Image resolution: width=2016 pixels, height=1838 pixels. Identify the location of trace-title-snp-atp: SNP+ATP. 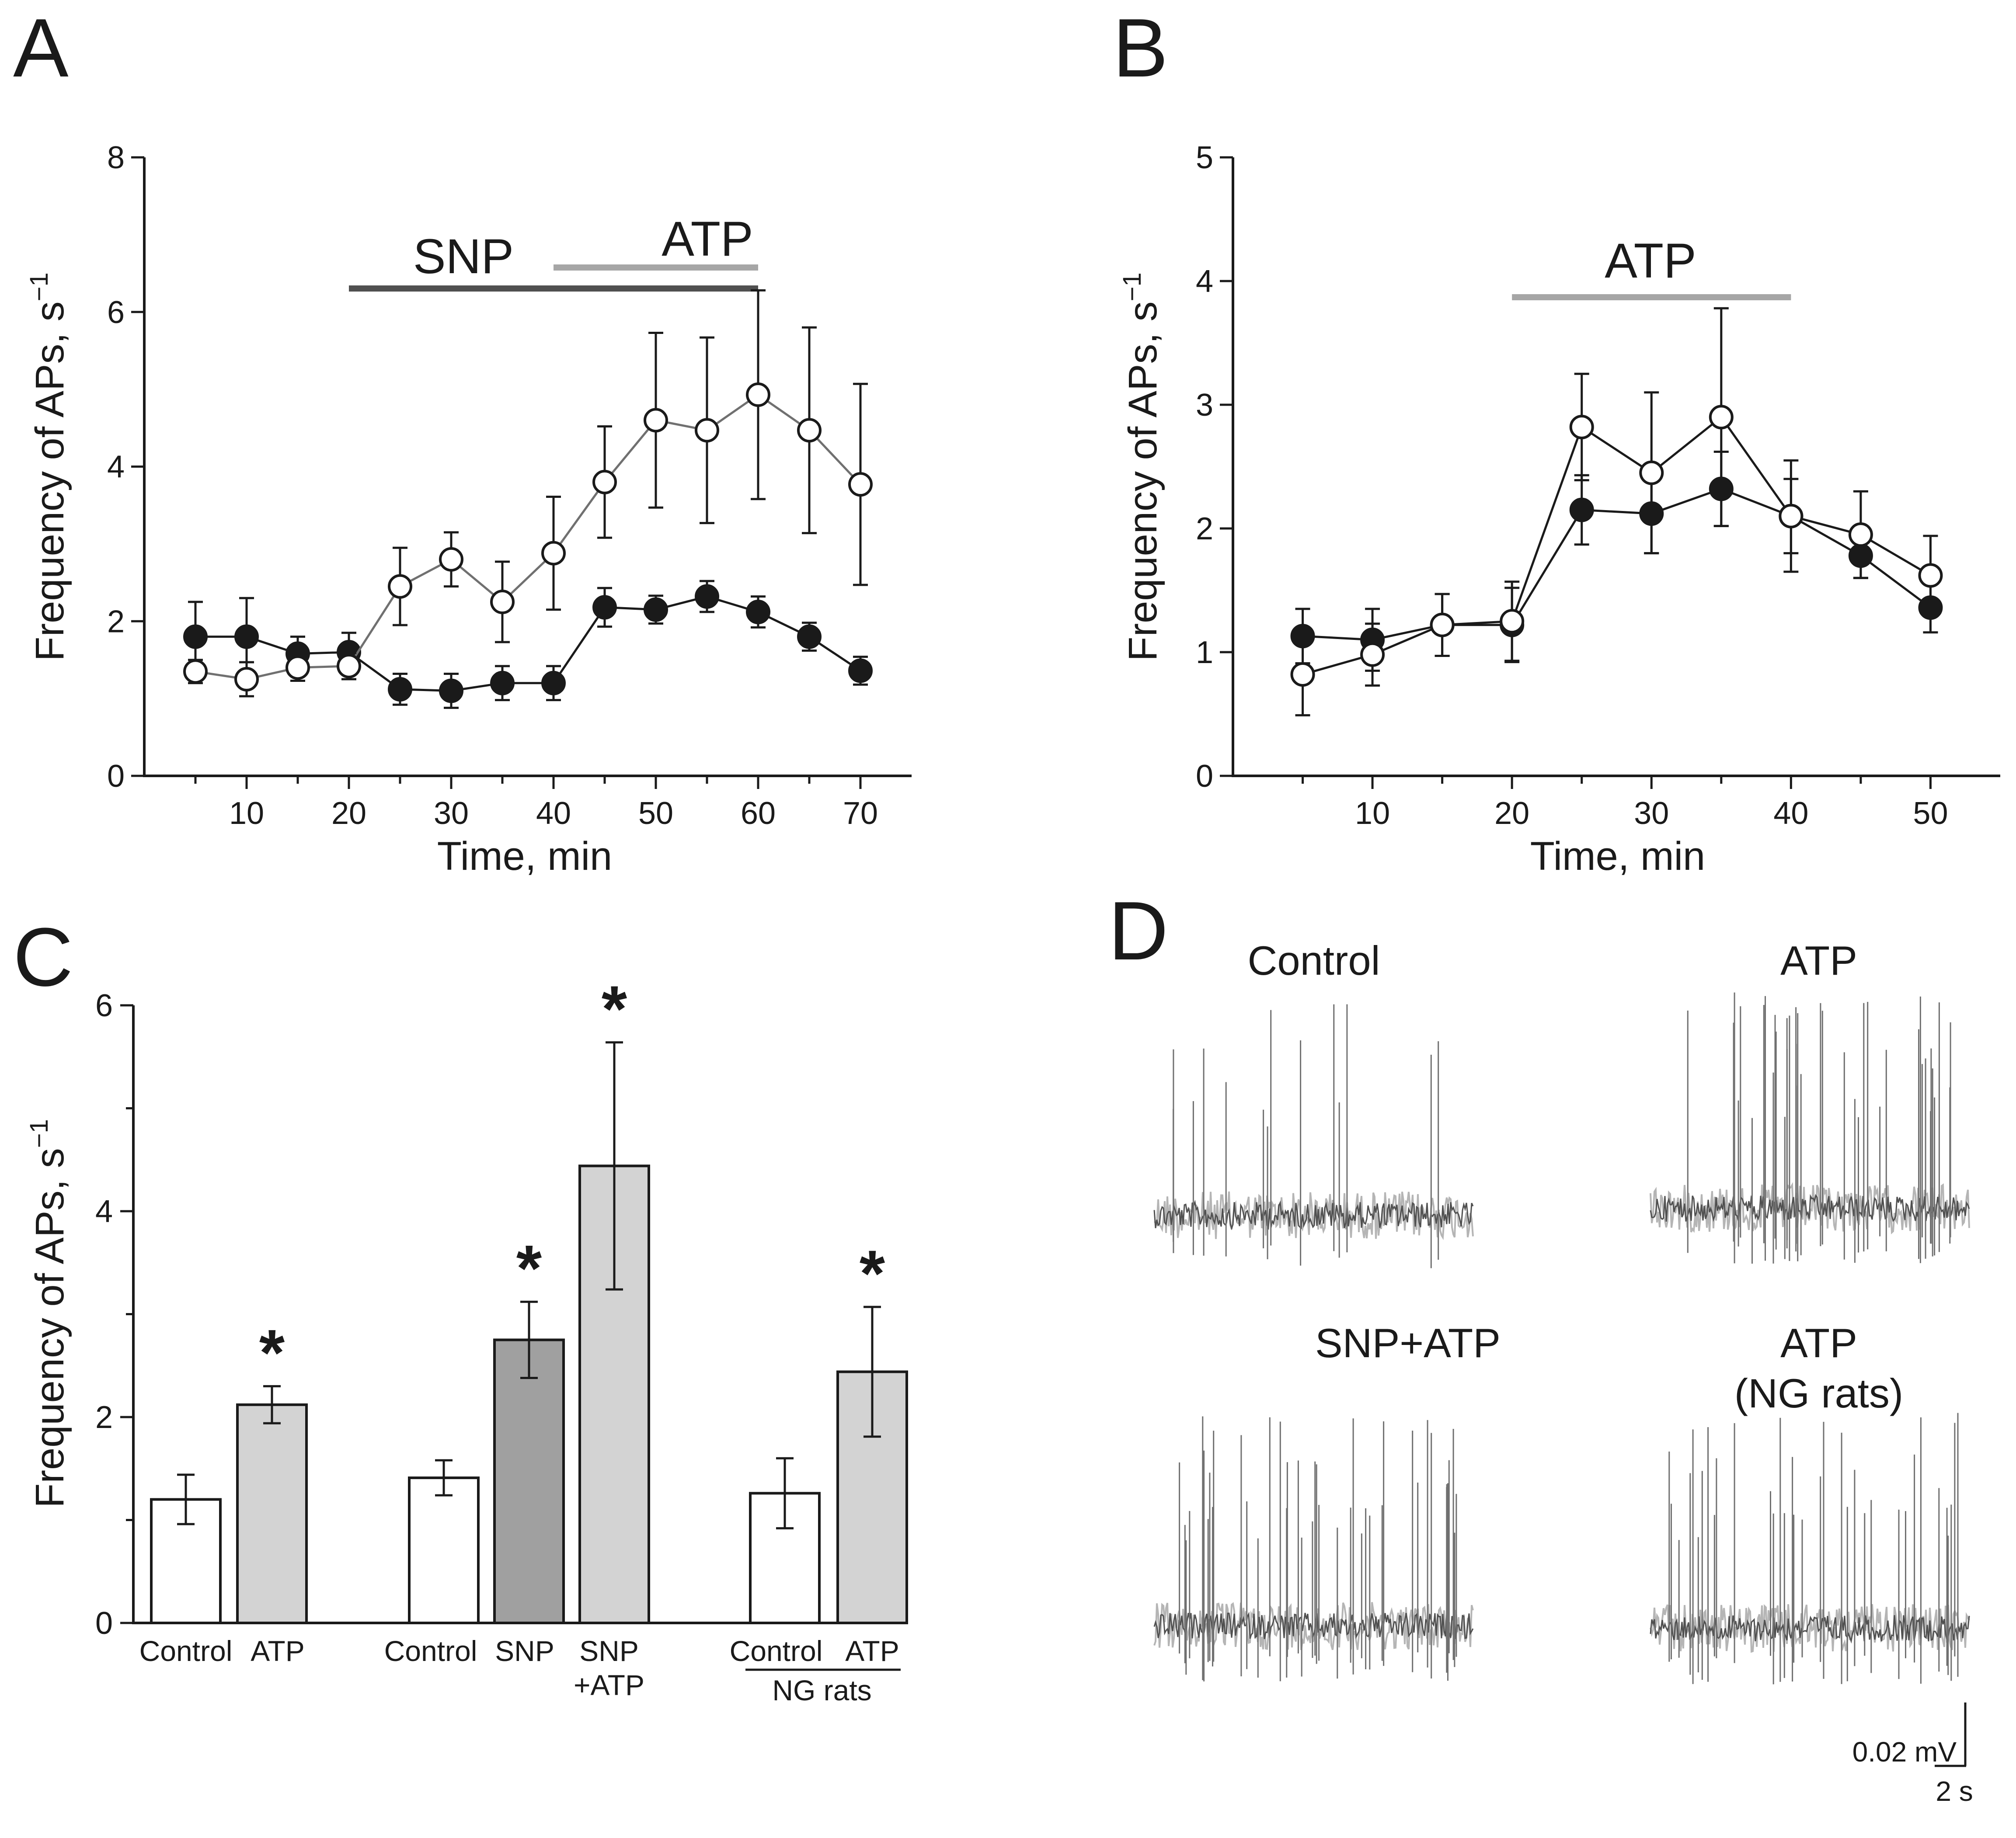
(1408, 1343).